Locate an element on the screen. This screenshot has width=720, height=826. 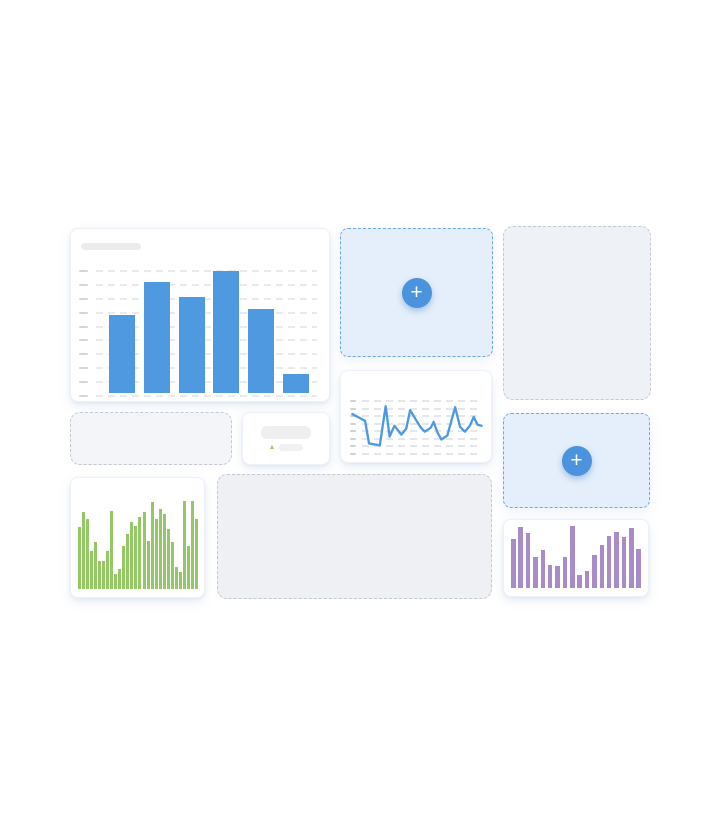
widget-green-bar-chart-card is located at coordinates (137, 537).